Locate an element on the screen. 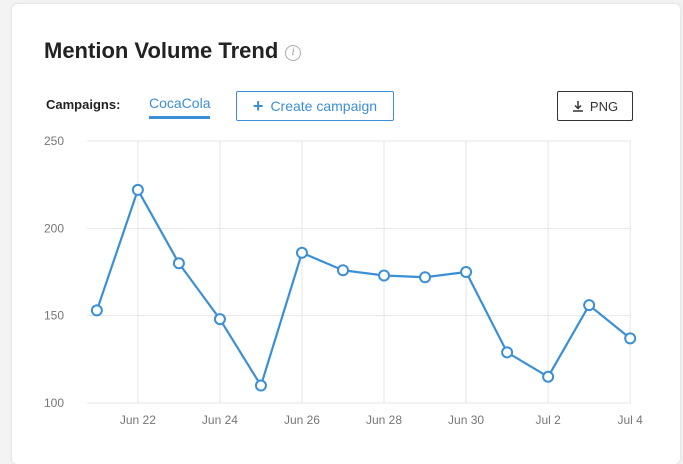 The image size is (683, 464). download-icon is located at coordinates (577, 106).